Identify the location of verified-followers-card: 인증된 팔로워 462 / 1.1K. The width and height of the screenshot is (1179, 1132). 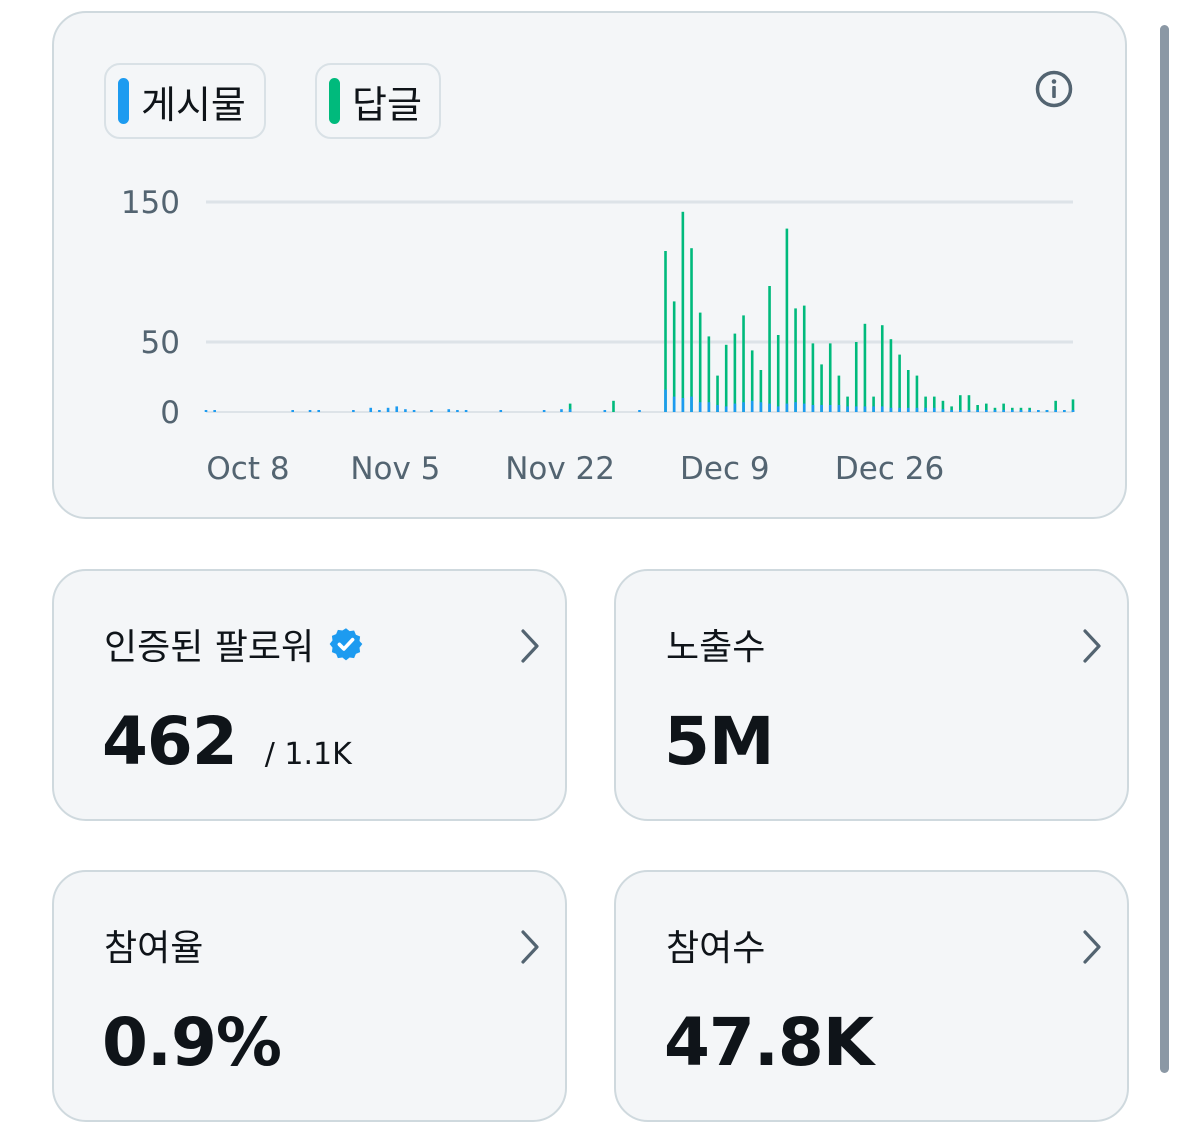
(309, 695).